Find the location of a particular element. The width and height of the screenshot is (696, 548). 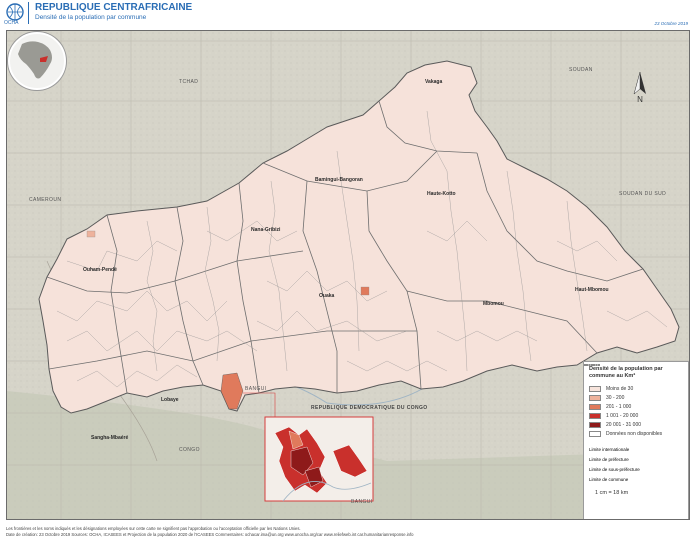

globe-icon is located at coordinates (35, 60).